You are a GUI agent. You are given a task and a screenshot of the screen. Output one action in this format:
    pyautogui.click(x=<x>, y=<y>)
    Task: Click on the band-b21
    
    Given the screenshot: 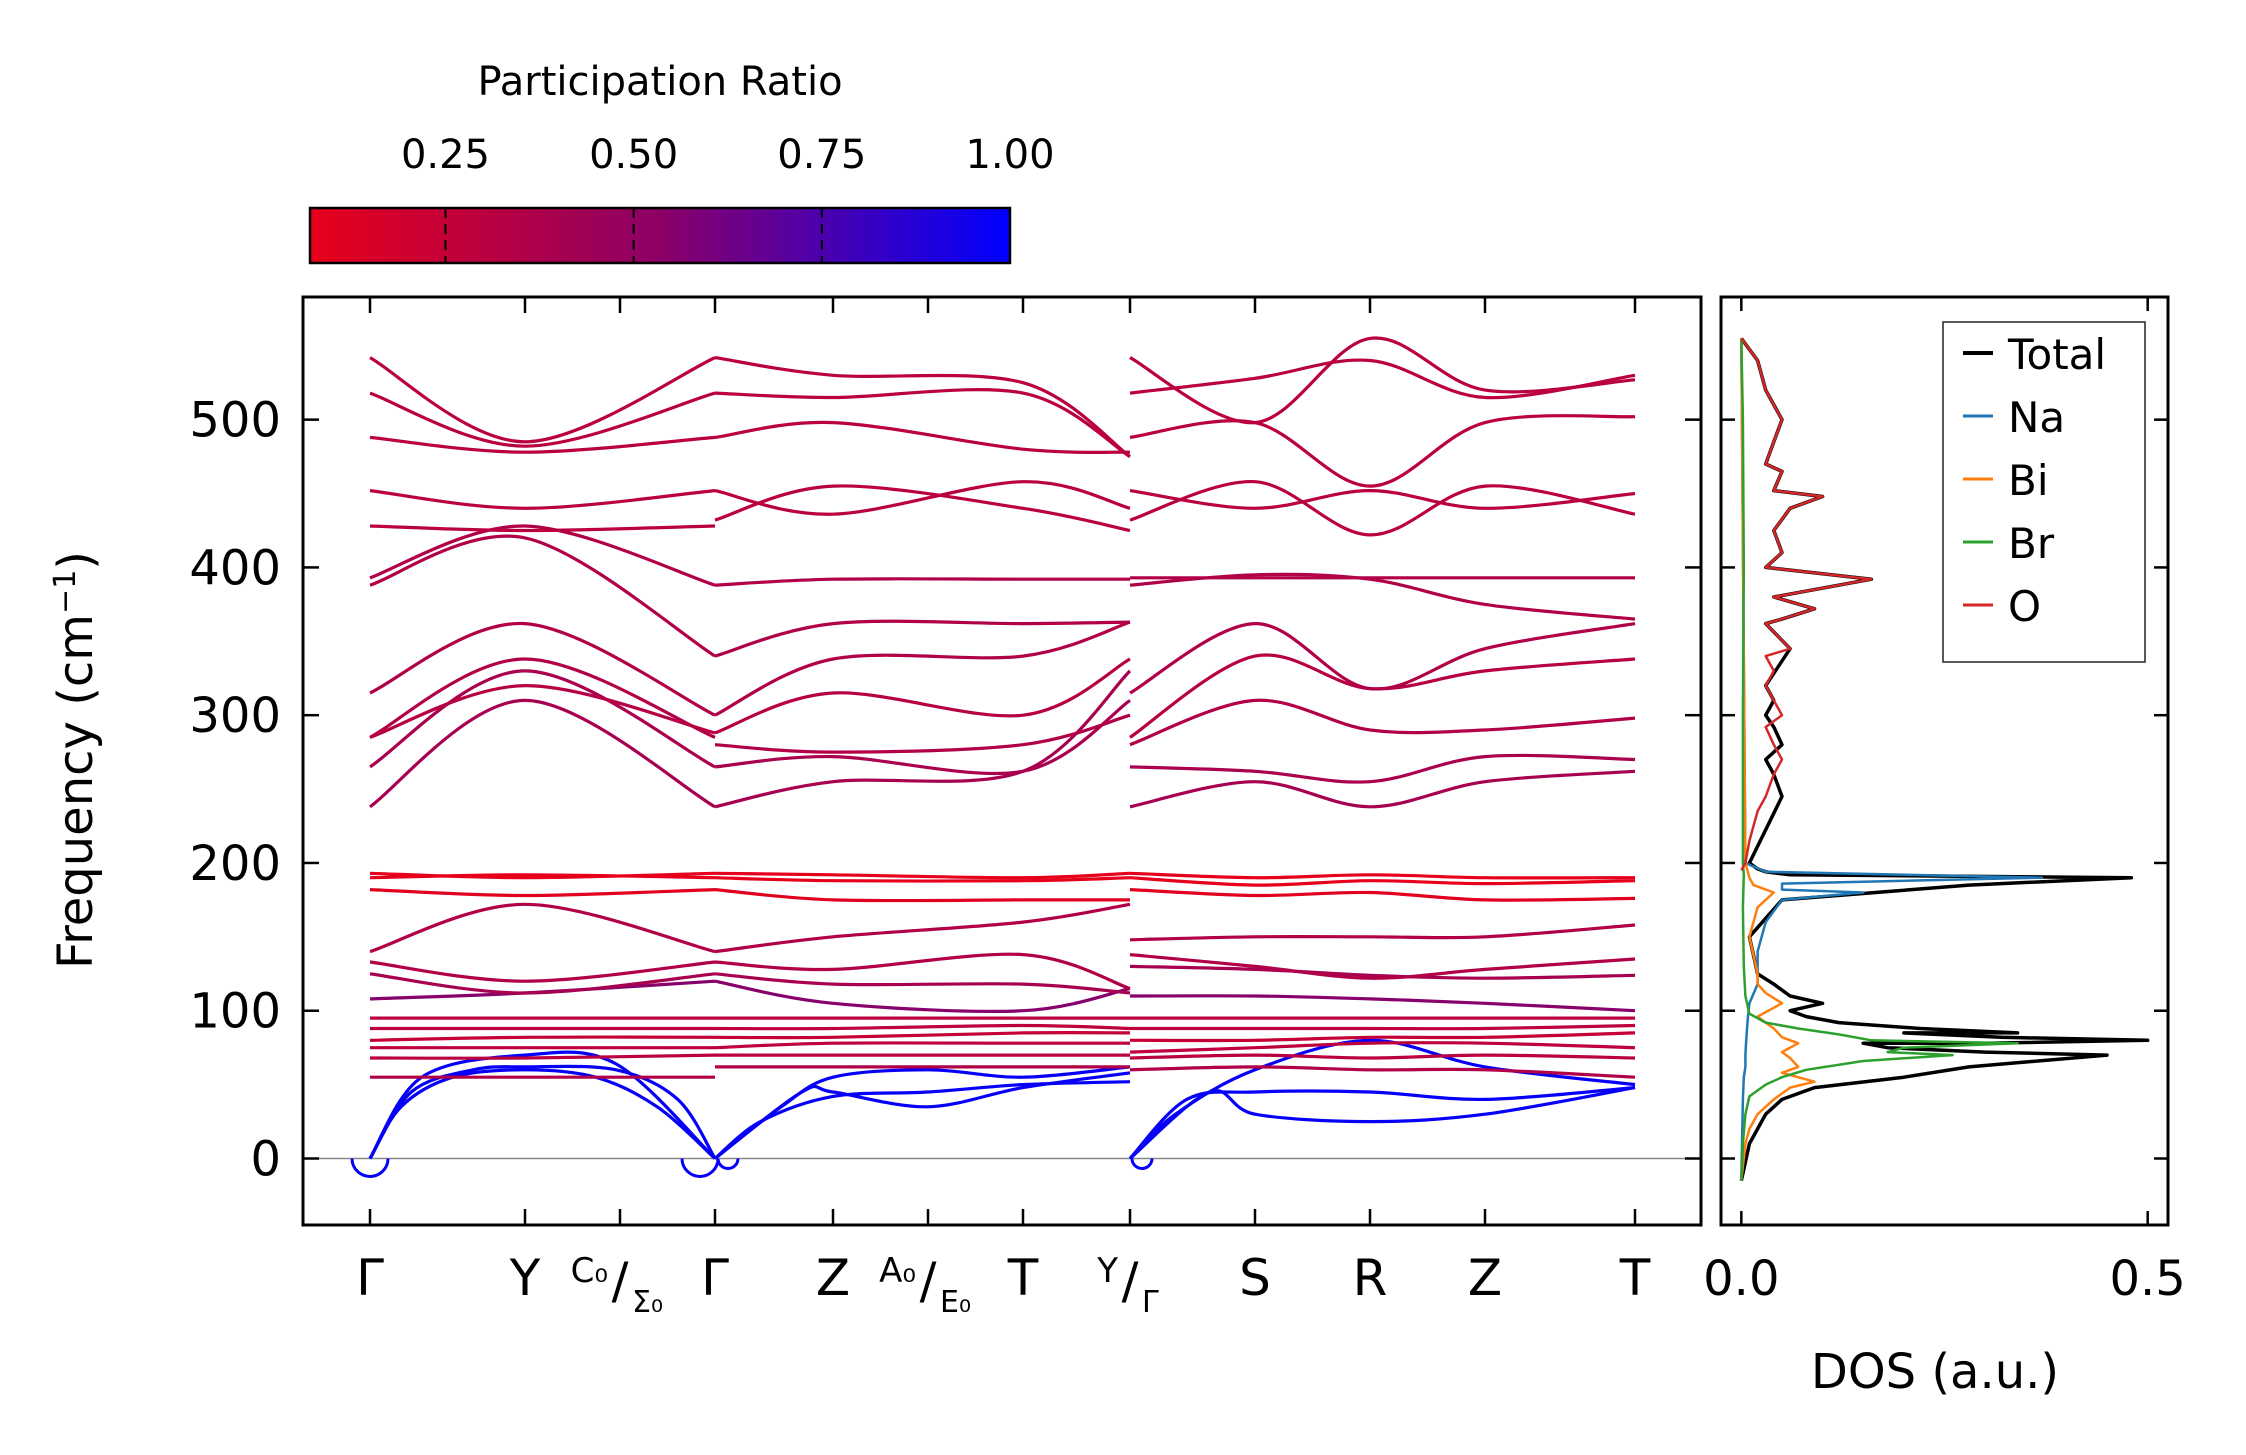 What is the action you would take?
    pyautogui.click(x=1002, y=668)
    